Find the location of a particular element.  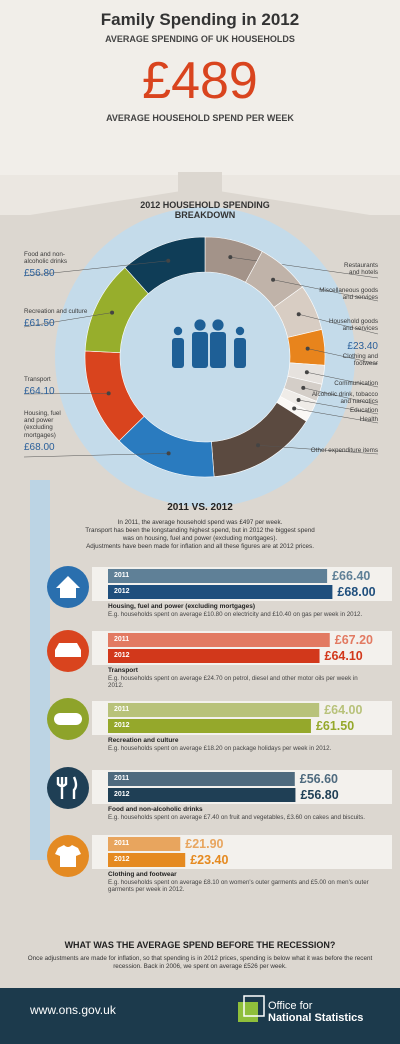

donut-category-label: Household goods and services is located at coordinates (353, 325).